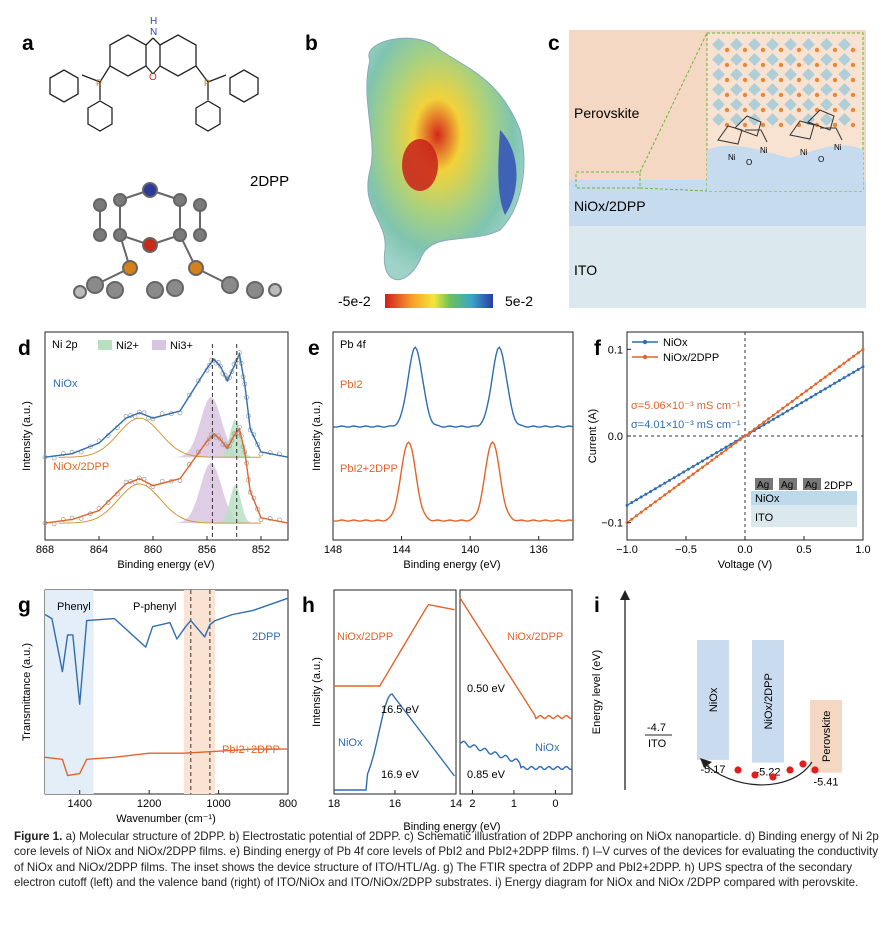 The width and height of the screenshot is (891, 930). I want to click on envelope-NiOx/2DPP, so click(166, 475).